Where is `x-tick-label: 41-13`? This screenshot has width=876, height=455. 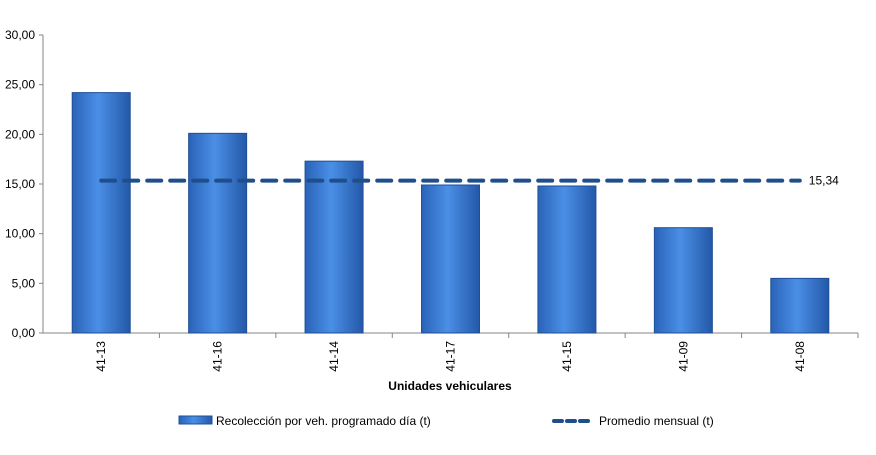
x-tick-label: 41-13 is located at coordinates (101, 356).